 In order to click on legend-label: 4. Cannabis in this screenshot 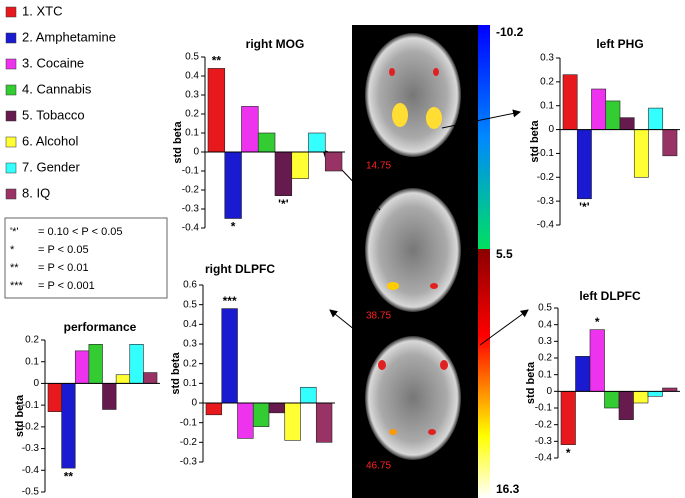, I will do `click(57, 88)`.